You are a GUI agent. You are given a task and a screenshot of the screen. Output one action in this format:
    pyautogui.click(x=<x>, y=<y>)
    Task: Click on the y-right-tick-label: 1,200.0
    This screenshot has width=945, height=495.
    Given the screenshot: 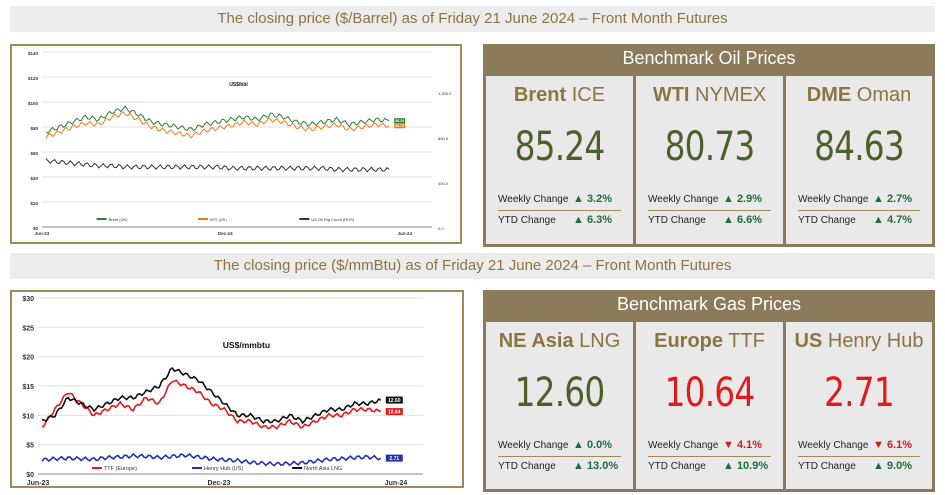 What is the action you would take?
    pyautogui.click(x=445, y=93)
    